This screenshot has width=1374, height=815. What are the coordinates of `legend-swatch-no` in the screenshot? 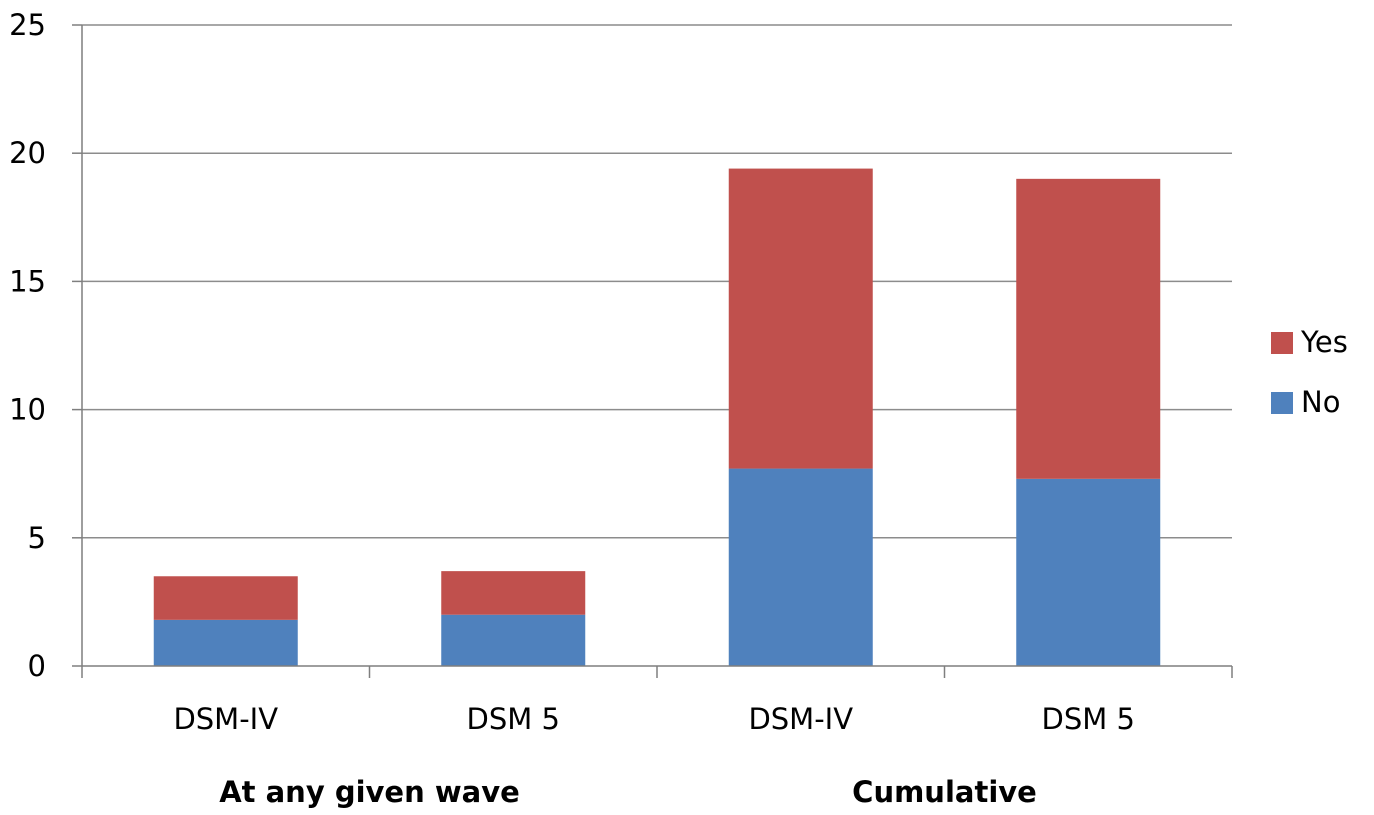 It's located at (1282, 403).